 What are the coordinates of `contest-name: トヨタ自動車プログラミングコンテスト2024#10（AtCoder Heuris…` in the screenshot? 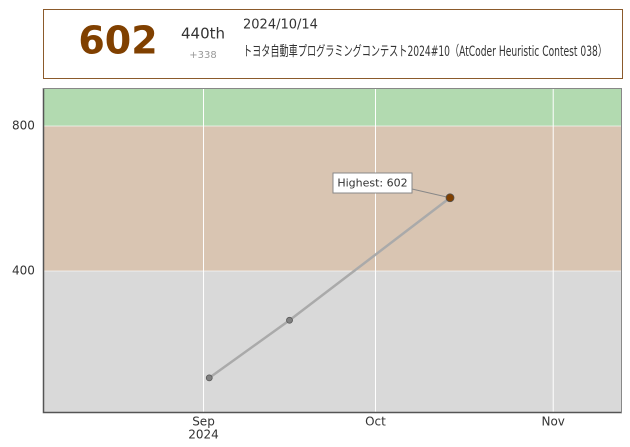 It's located at (425, 51).